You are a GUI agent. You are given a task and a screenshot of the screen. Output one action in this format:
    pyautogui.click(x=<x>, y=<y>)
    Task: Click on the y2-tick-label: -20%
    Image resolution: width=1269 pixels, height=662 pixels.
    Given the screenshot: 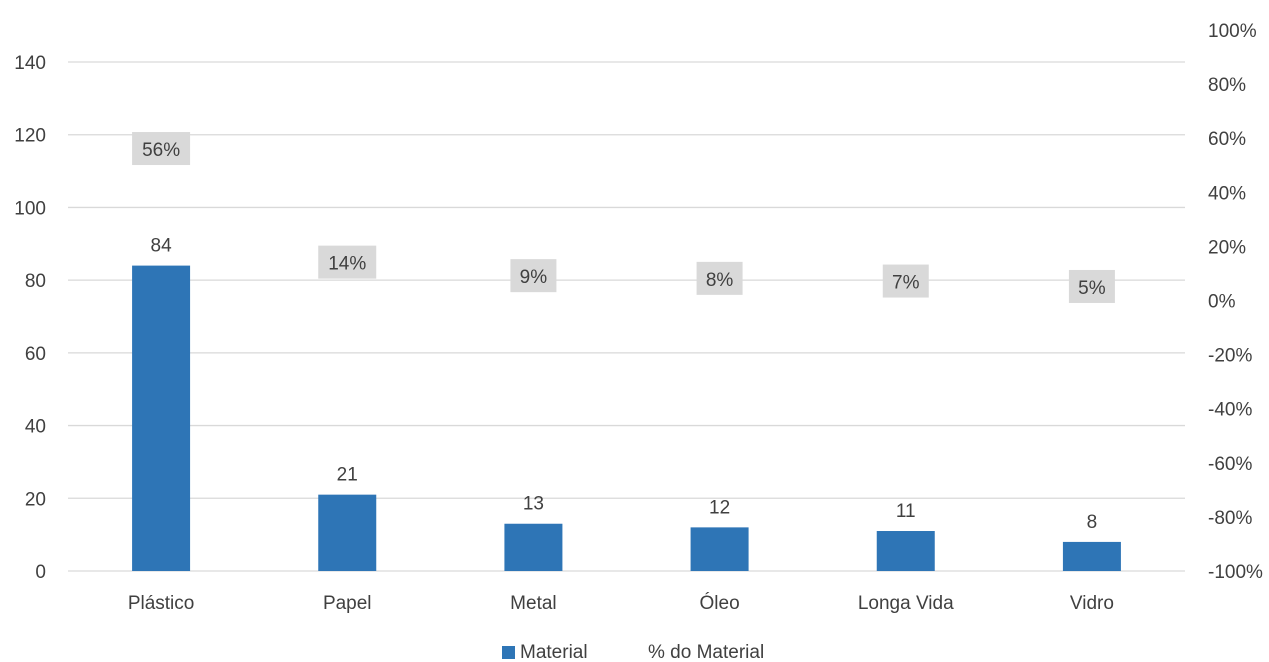 What is the action you would take?
    pyautogui.click(x=1230, y=356)
    